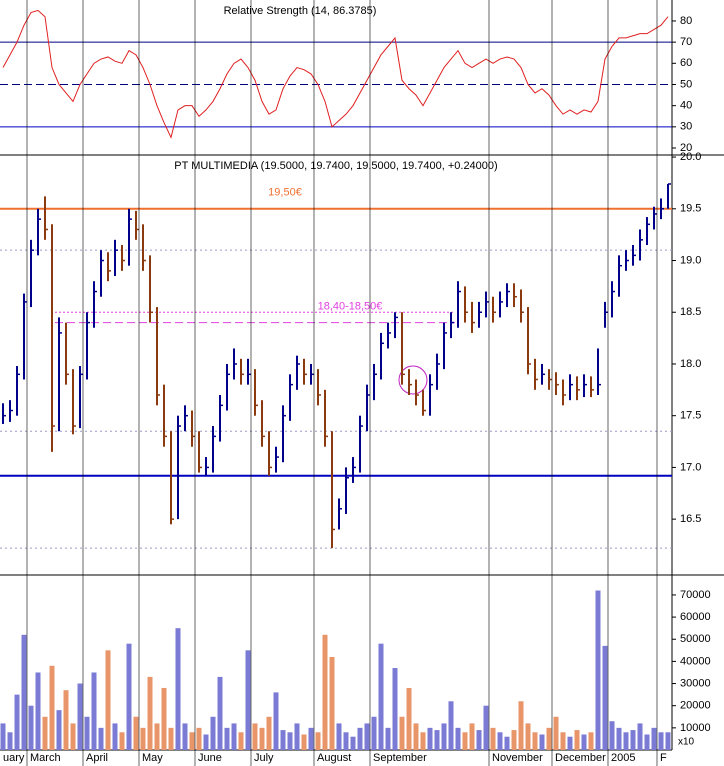 The image size is (724, 766). What do you see at coordinates (686, 21) in the screenshot?
I see `y-tick-label: 80` at bounding box center [686, 21].